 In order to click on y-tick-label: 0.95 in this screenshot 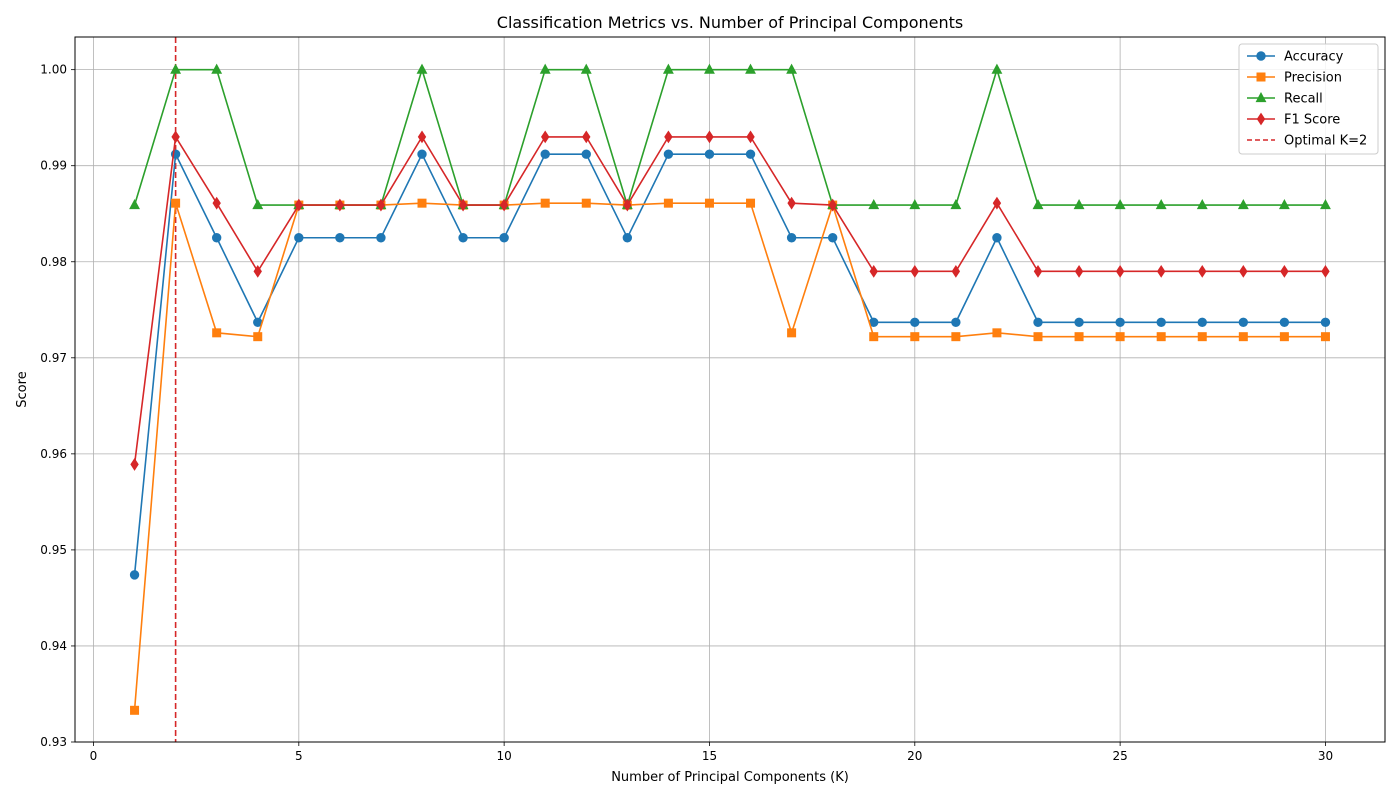, I will do `click(53, 550)`.